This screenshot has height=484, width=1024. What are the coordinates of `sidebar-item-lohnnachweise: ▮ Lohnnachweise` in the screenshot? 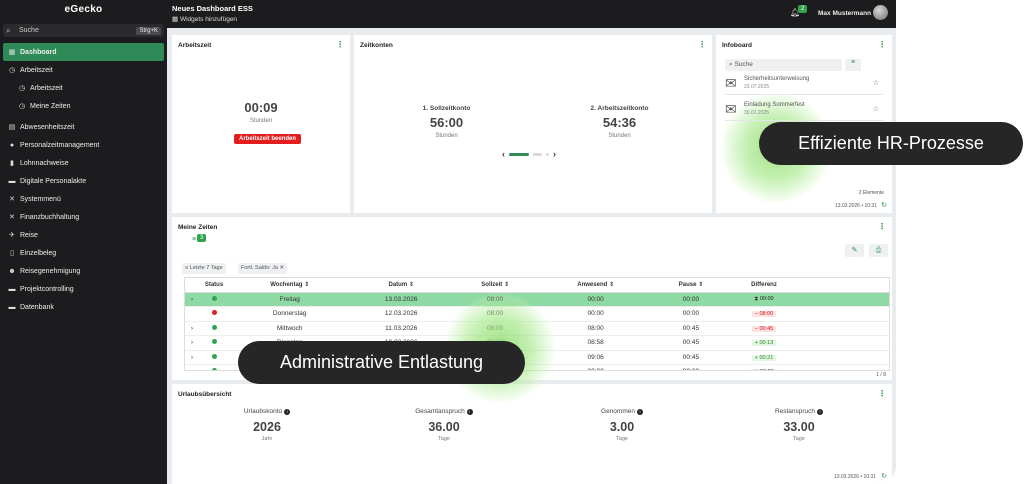 It's located at (83, 163).